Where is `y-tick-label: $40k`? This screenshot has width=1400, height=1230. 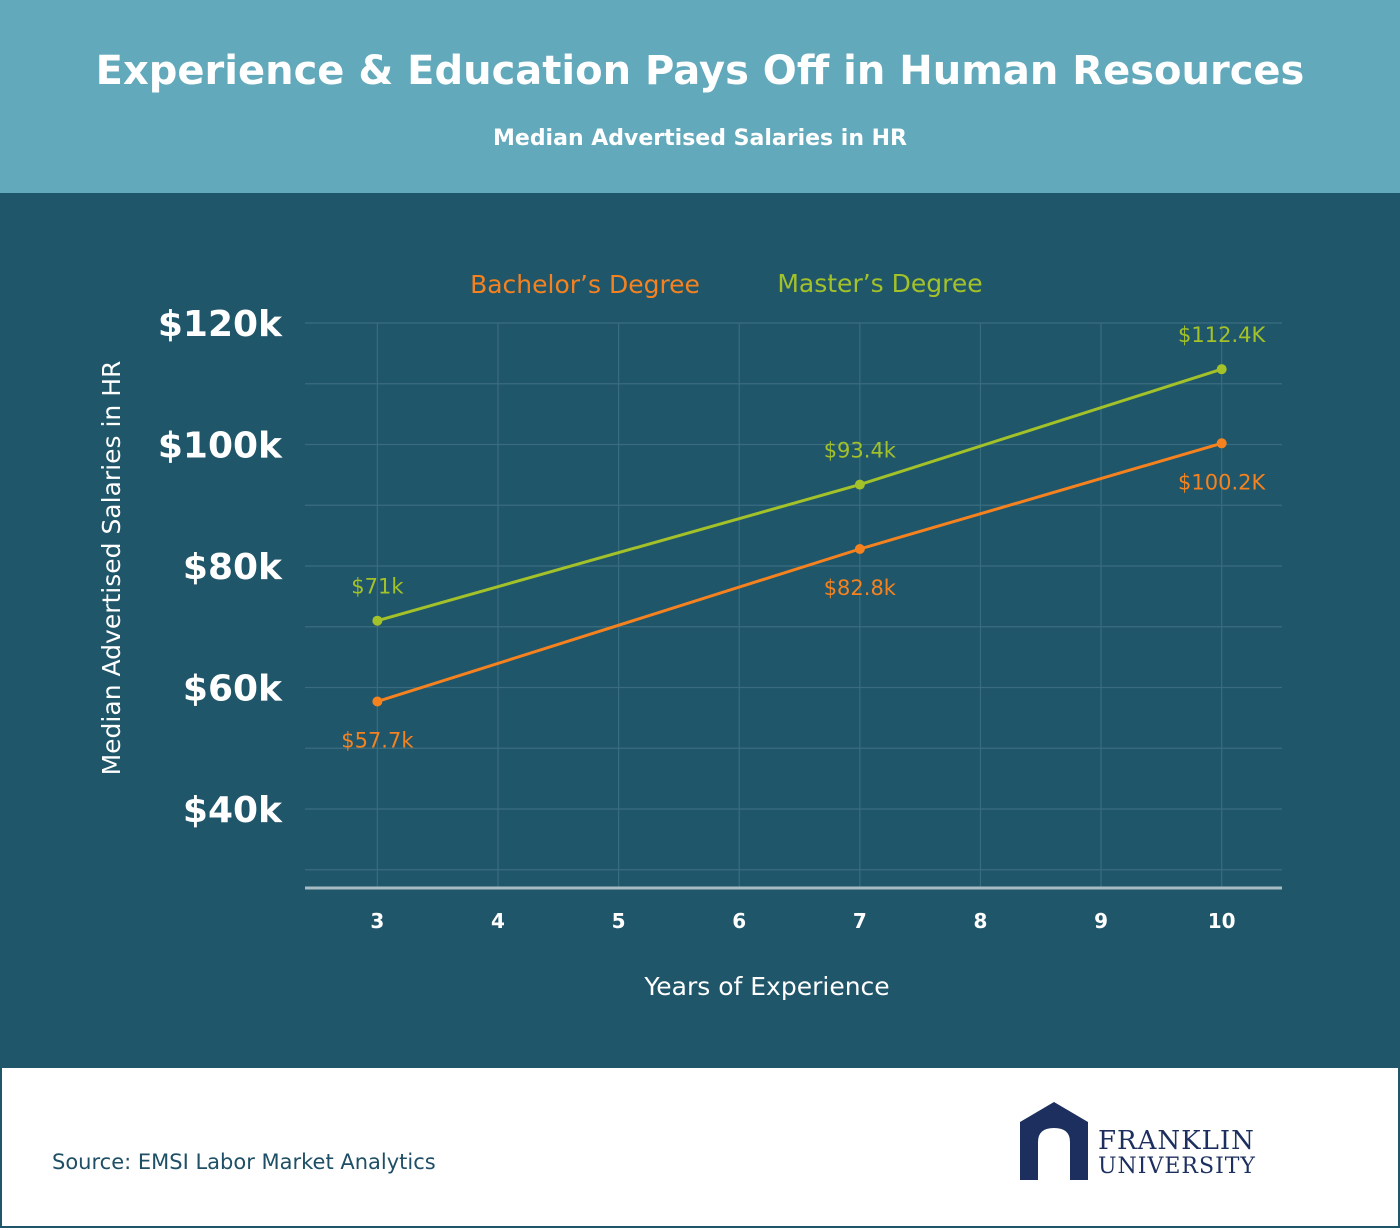
y-tick-label: $40k is located at coordinates (233, 810).